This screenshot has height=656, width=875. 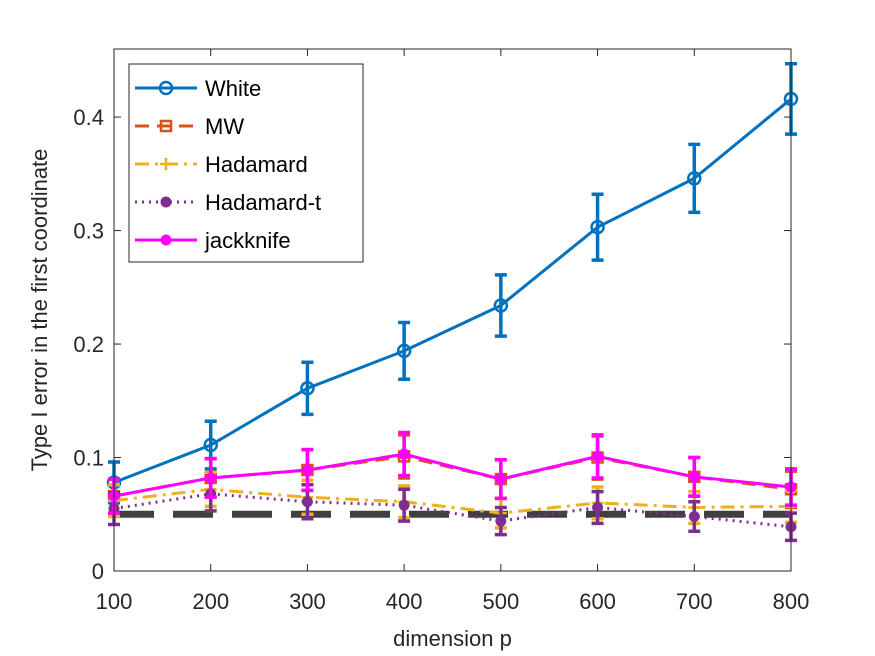 What do you see at coordinates (88, 231) in the screenshot?
I see `y-tick-label: 0.3` at bounding box center [88, 231].